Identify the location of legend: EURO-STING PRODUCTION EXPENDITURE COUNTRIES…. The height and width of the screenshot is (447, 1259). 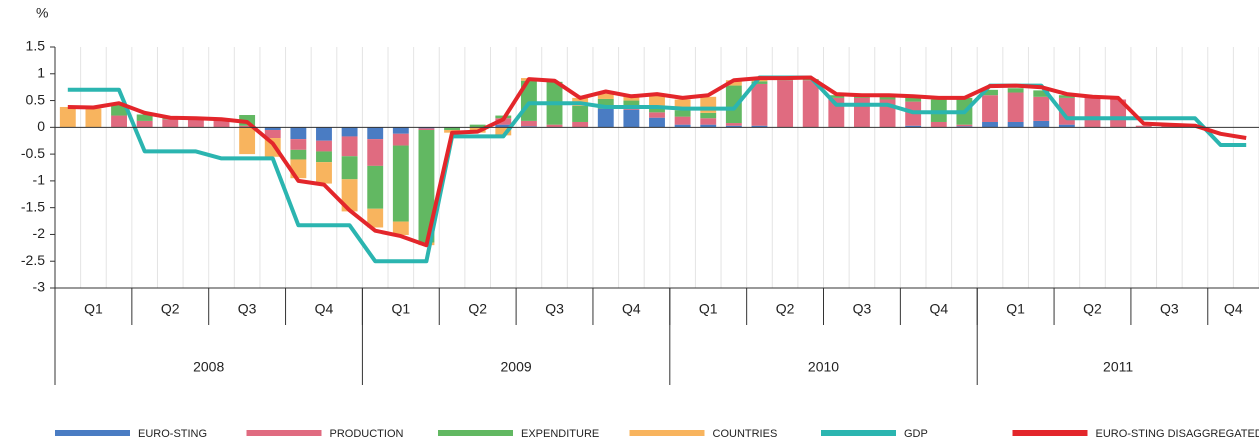
(657, 434).